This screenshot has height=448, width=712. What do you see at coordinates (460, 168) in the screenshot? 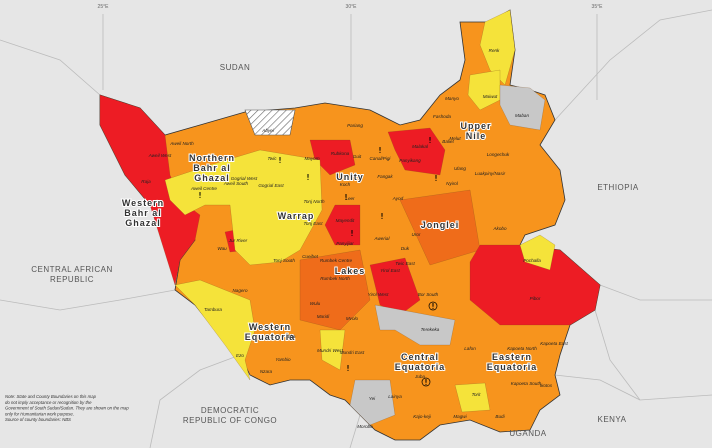
I see `county-label: Ulang` at bounding box center [460, 168].